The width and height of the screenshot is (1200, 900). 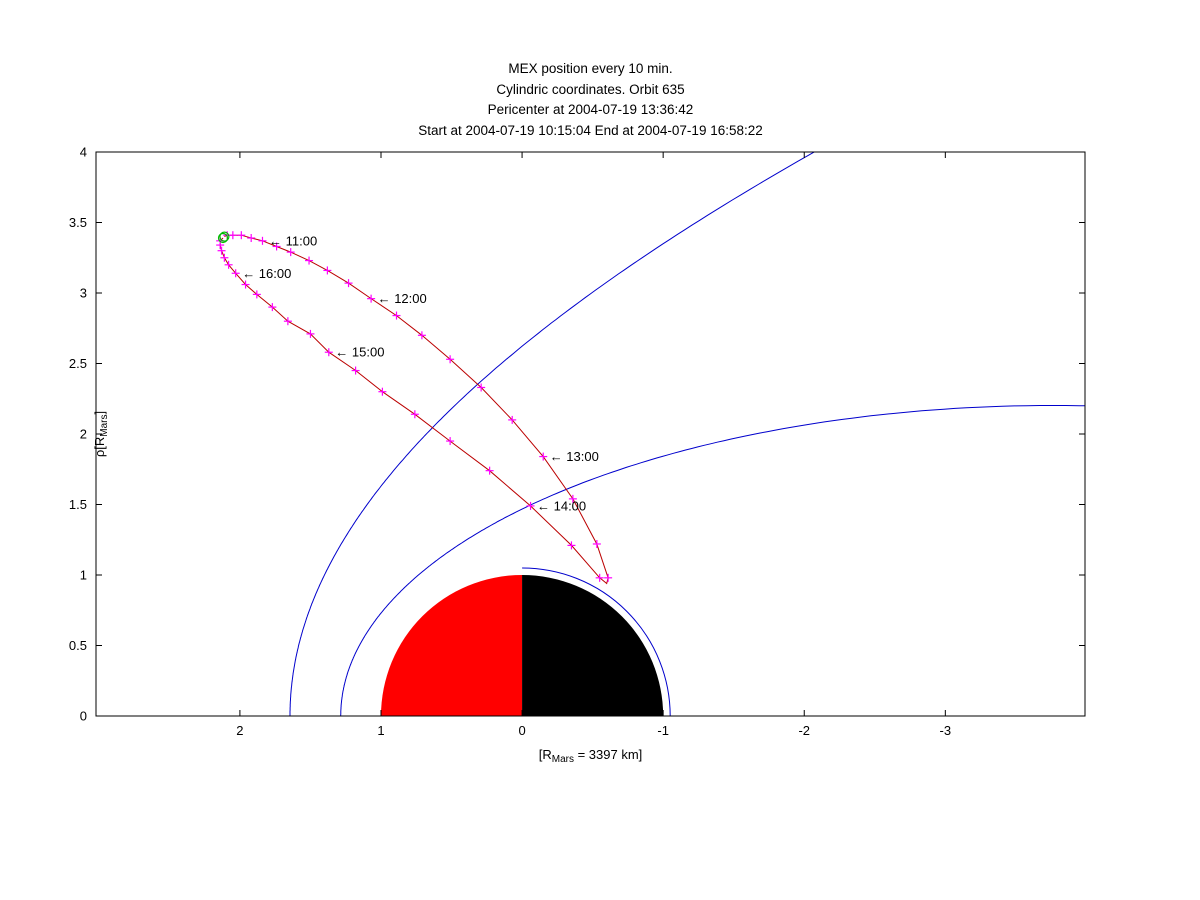 What do you see at coordinates (83, 152) in the screenshot?
I see `y-tick-label: 4` at bounding box center [83, 152].